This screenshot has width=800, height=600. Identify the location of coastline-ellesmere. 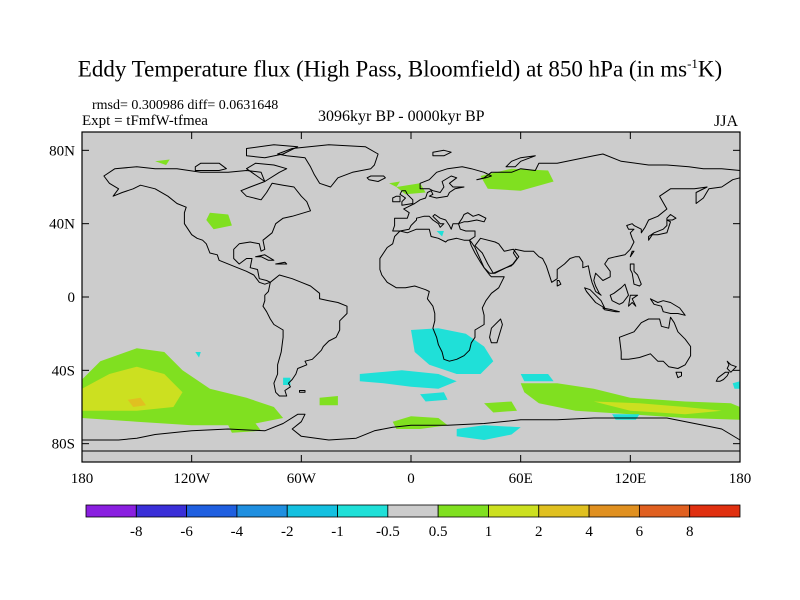
(272, 151).